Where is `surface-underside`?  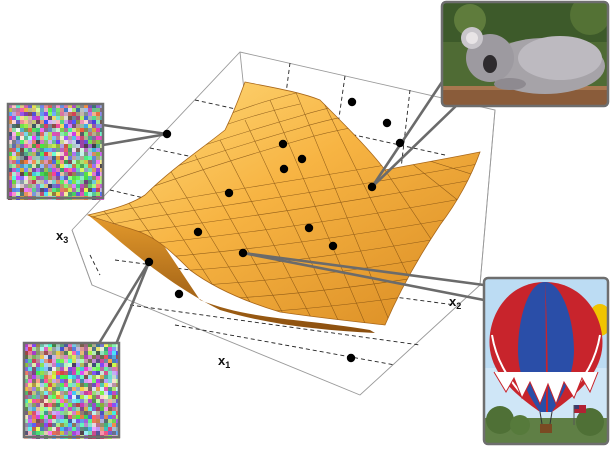
surface-underside is located at coordinates (231, 274).